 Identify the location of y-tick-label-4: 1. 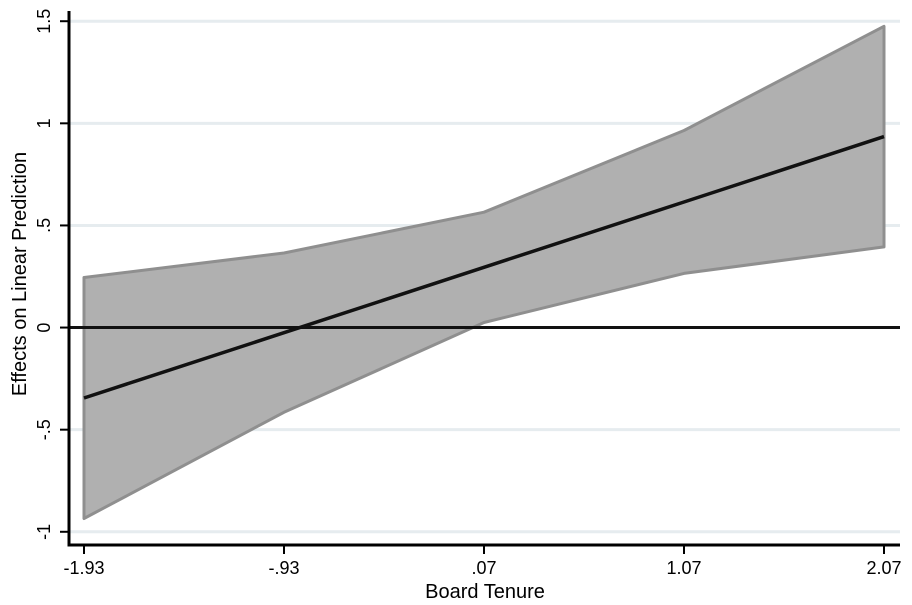
(44, 123).